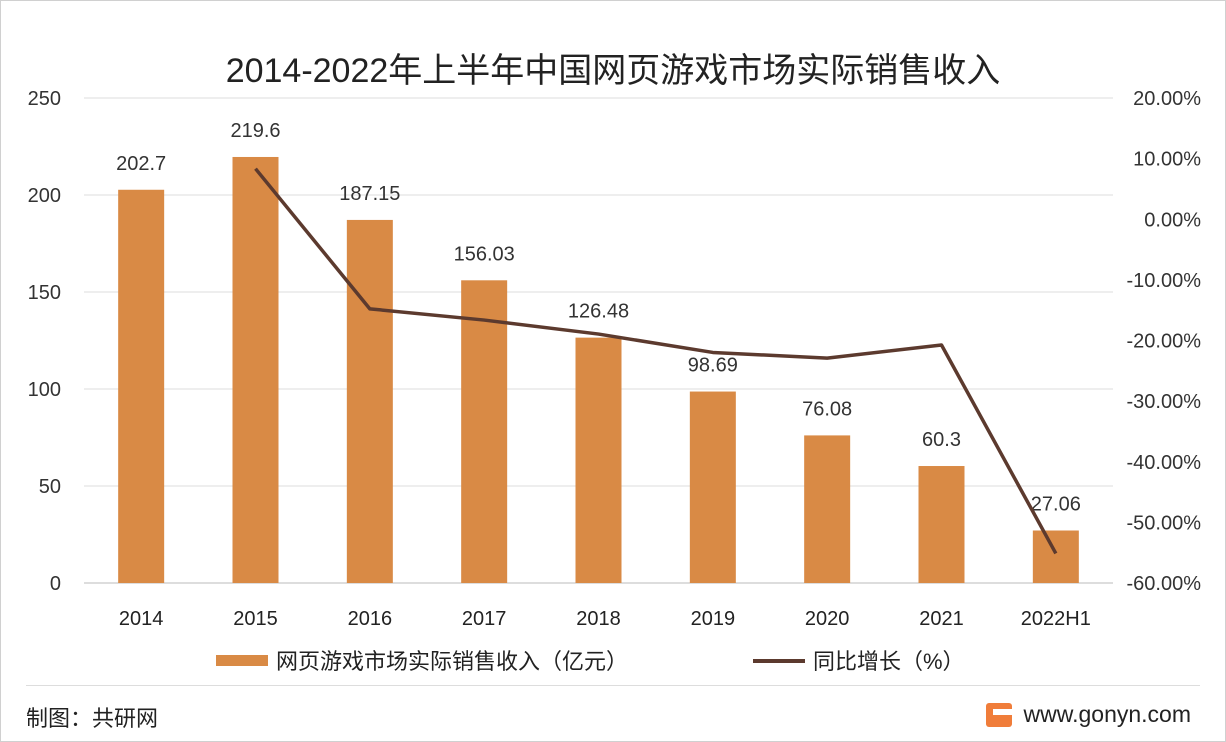  Describe the element at coordinates (1055, 556) in the screenshot. I see `bar-2022H1` at that location.